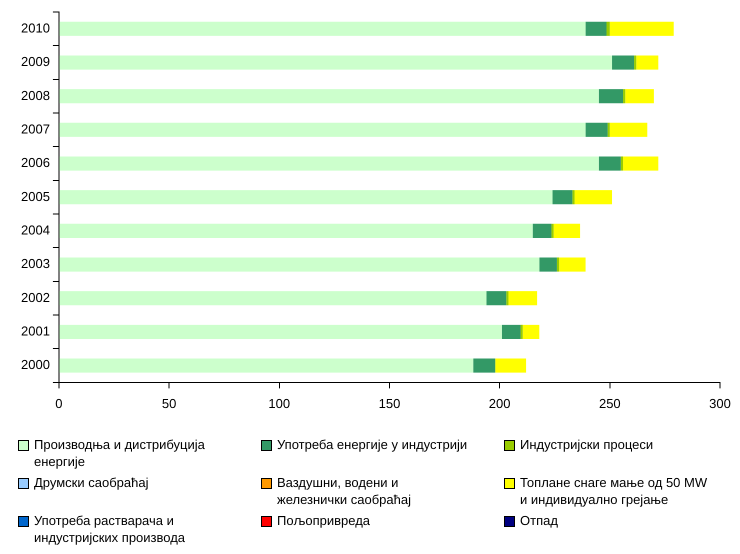  Describe the element at coordinates (324, 520) in the screenshot. I see `legend-label: Пољопривреда` at that location.